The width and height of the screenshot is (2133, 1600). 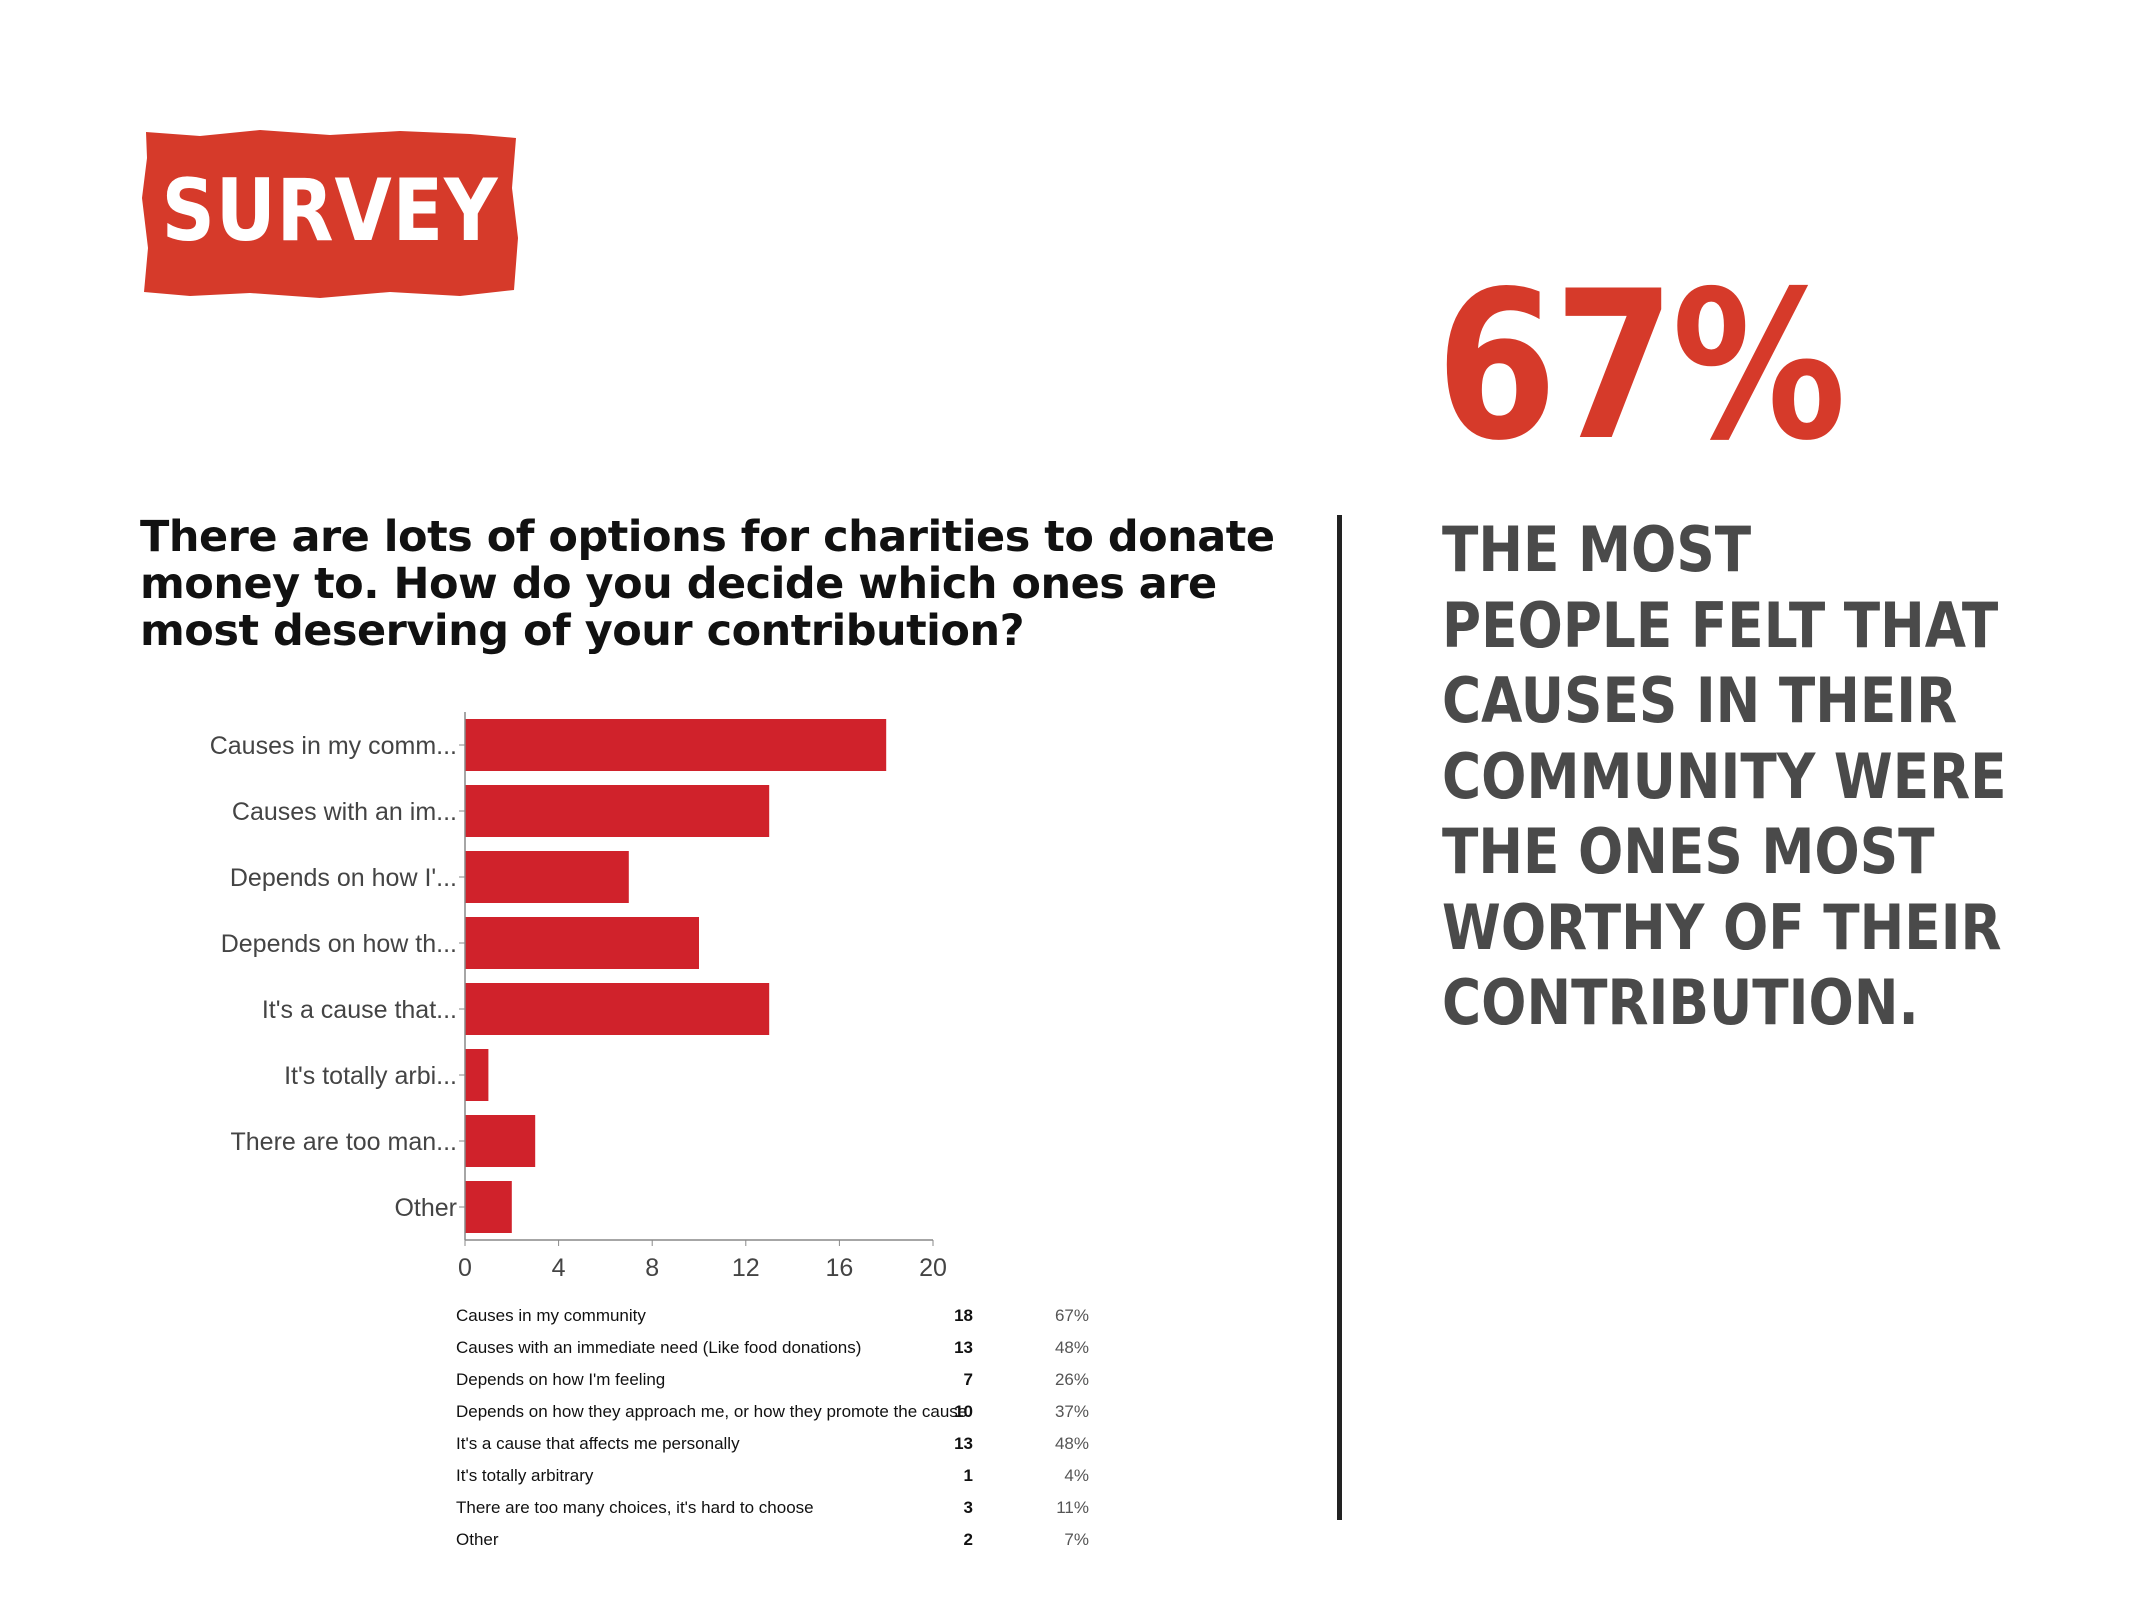 I want to click on x-tick-label: 4, so click(x=559, y=1268).